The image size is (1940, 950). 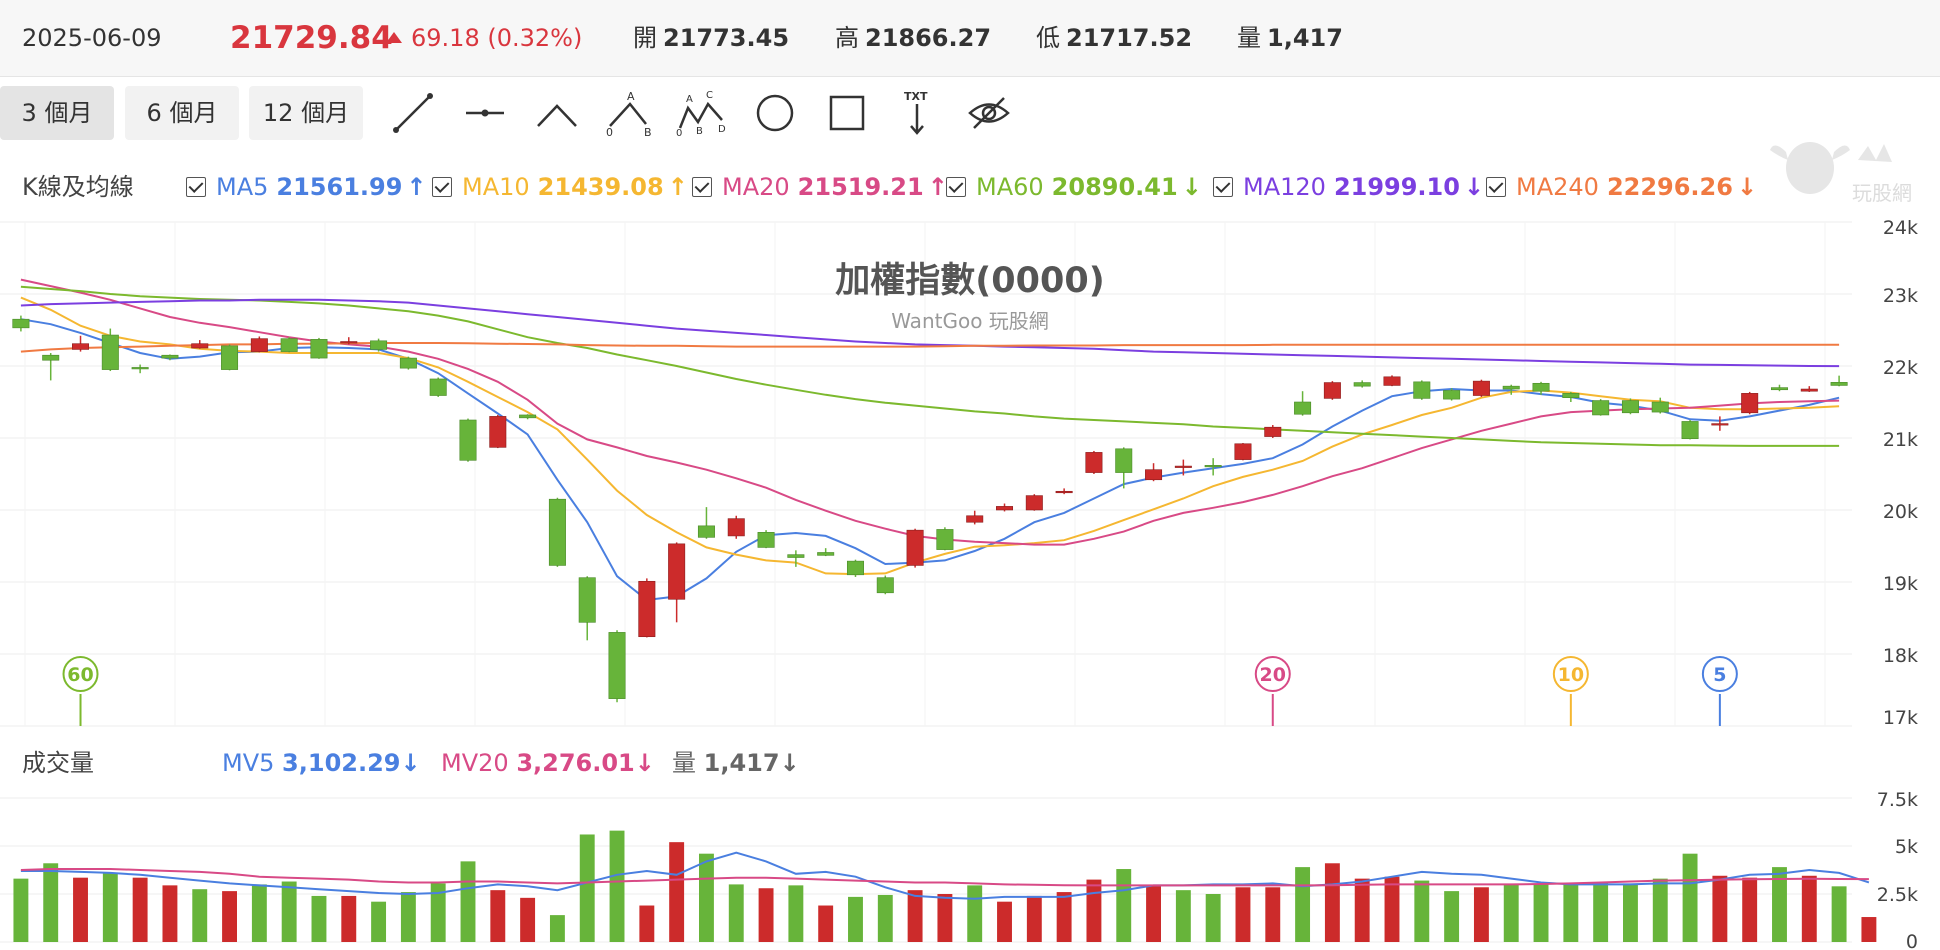 I want to click on period-3m-button: 3 個月, so click(x=57, y=113).